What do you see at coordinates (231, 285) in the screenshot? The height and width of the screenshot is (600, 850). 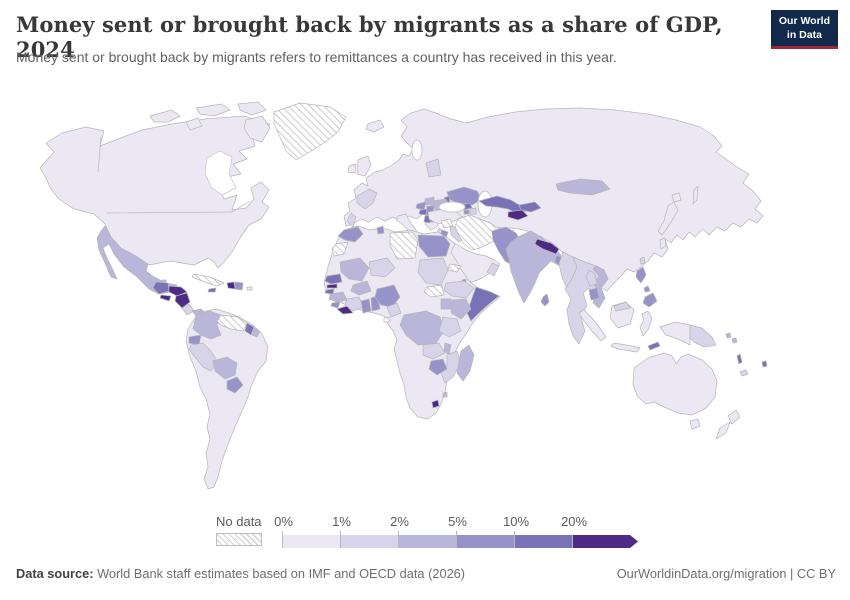 I see `country-haiti` at bounding box center [231, 285].